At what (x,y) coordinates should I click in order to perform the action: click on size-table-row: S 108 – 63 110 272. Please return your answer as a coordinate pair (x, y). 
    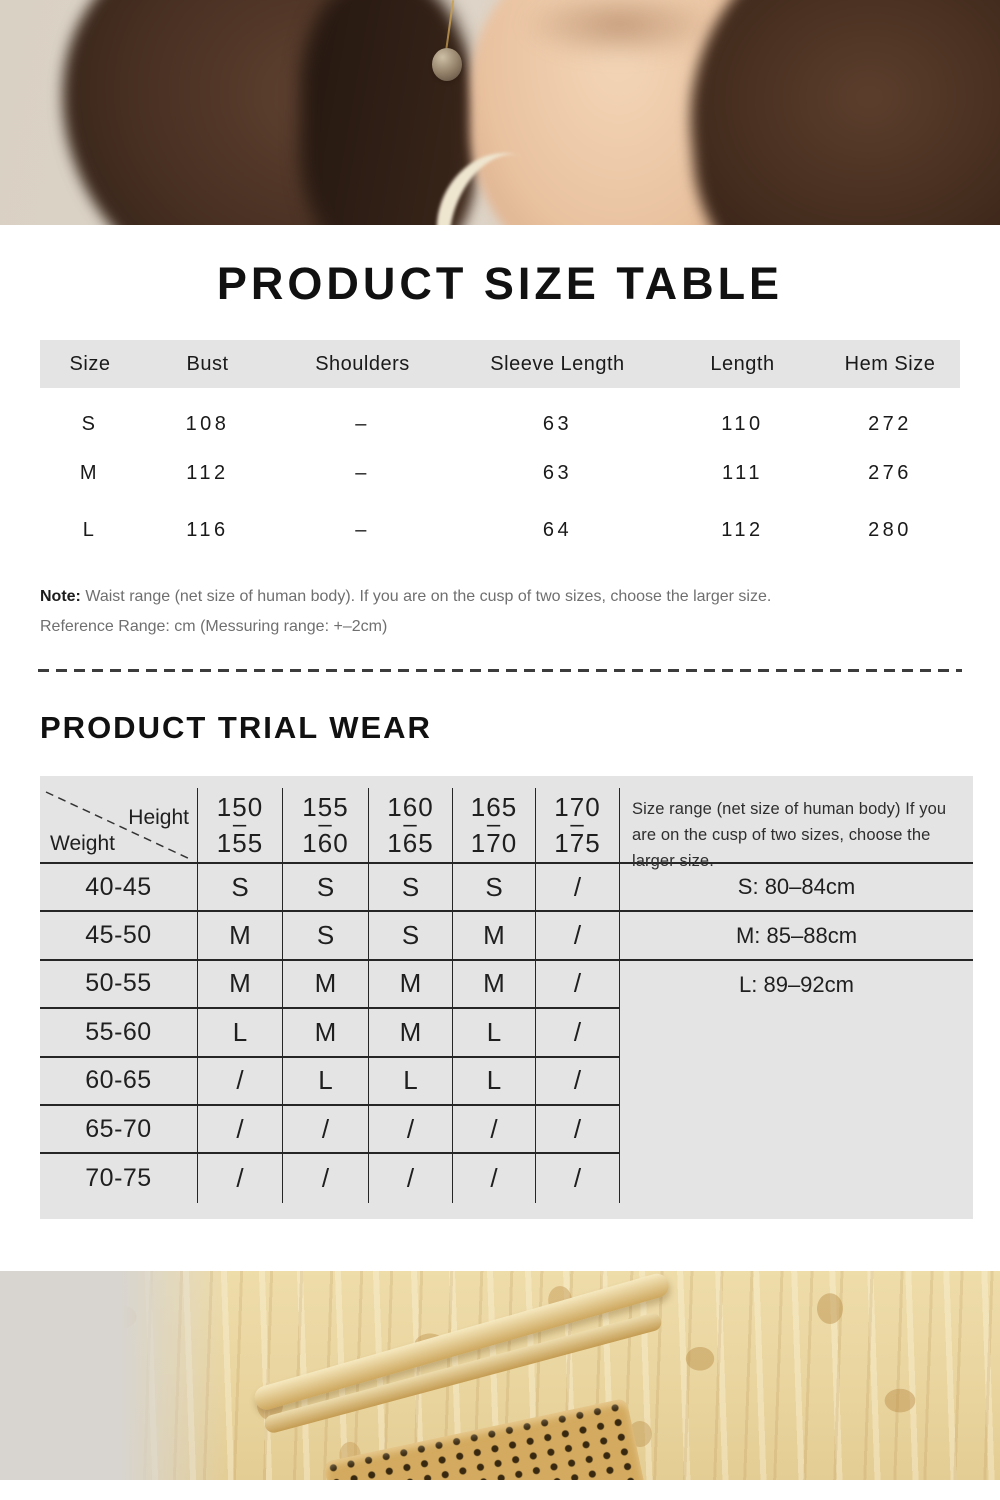
    Looking at the image, I should click on (500, 416).